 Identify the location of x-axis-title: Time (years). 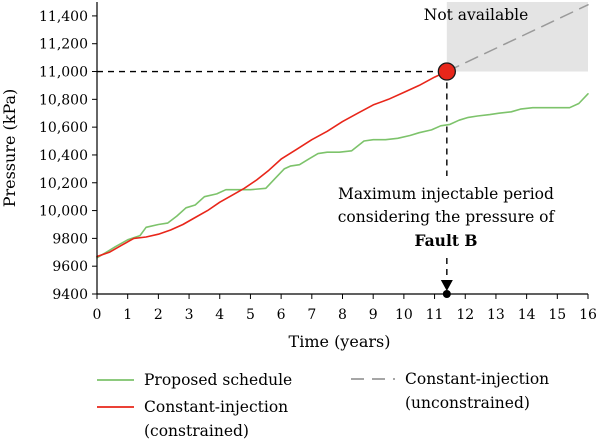
(340, 341).